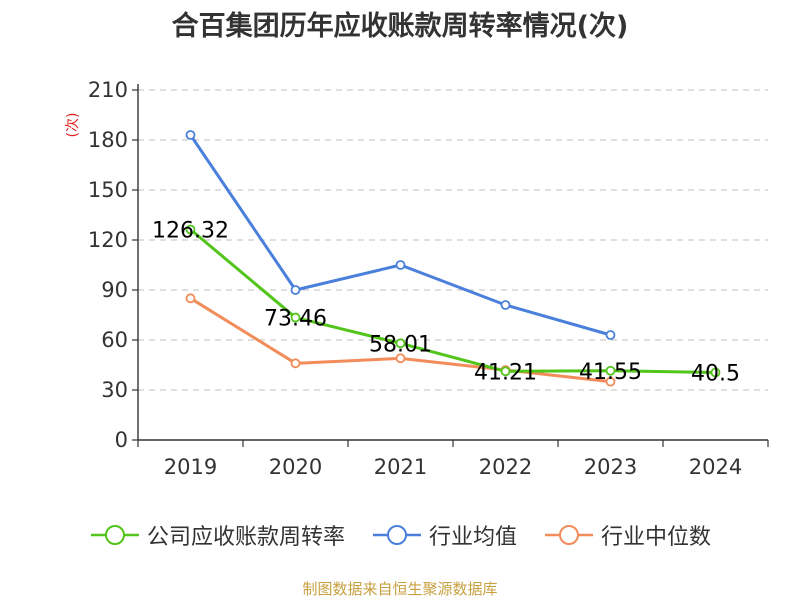 Image resolution: width=800 pixels, height=600 pixels. I want to click on y-tick-label: 30, so click(114, 390).